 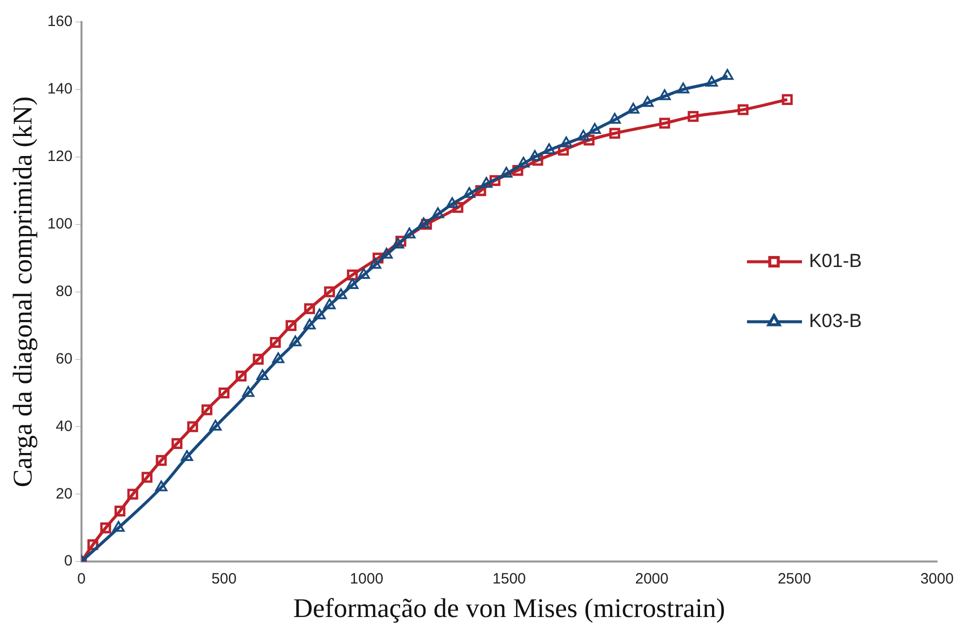 What do you see at coordinates (64, 426) in the screenshot?
I see `y-tick-label: 40` at bounding box center [64, 426].